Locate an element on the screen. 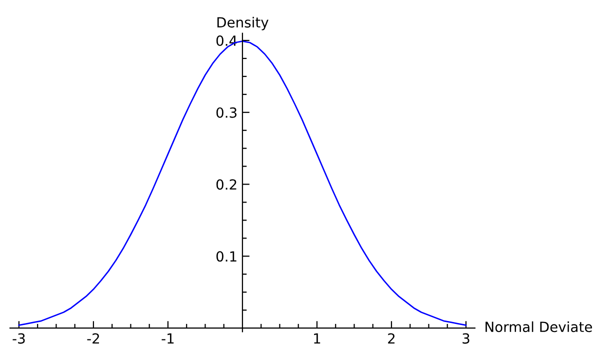 This screenshot has width=603, height=354. x-tick-label: -3 is located at coordinates (18, 338).